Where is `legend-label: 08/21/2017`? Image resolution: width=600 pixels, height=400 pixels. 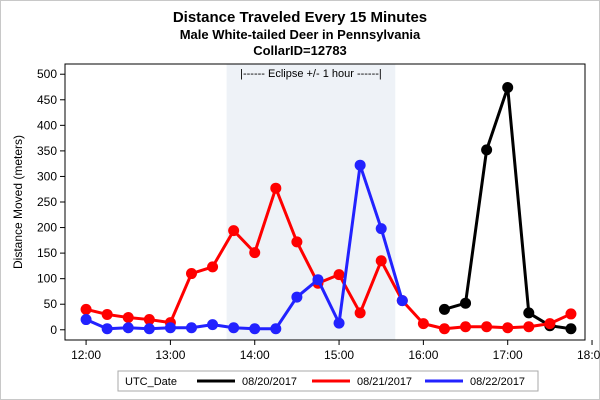
legend-label: 08/21/2017 is located at coordinates (384, 382).